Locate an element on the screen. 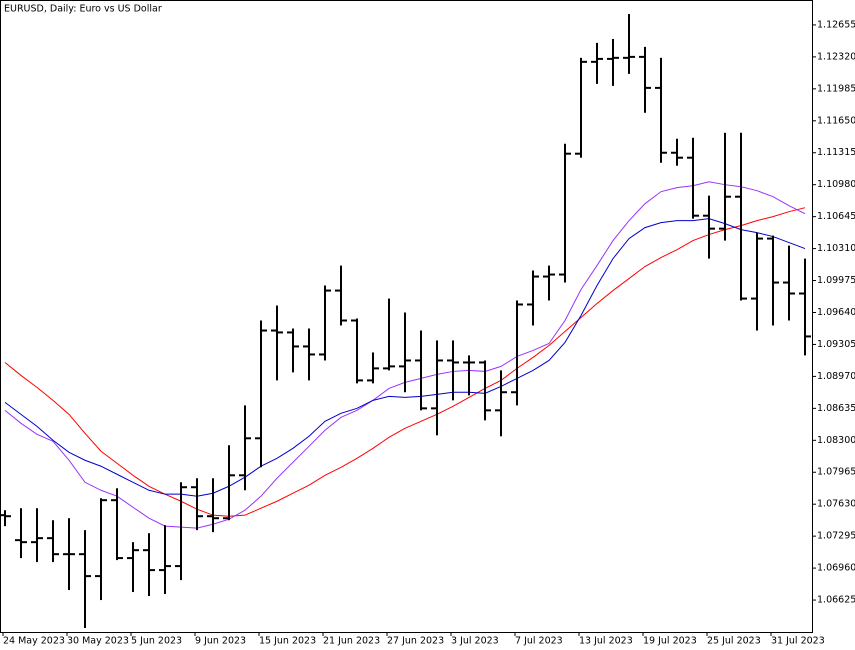  y-tick-label: 1.09305 is located at coordinates (836, 344).